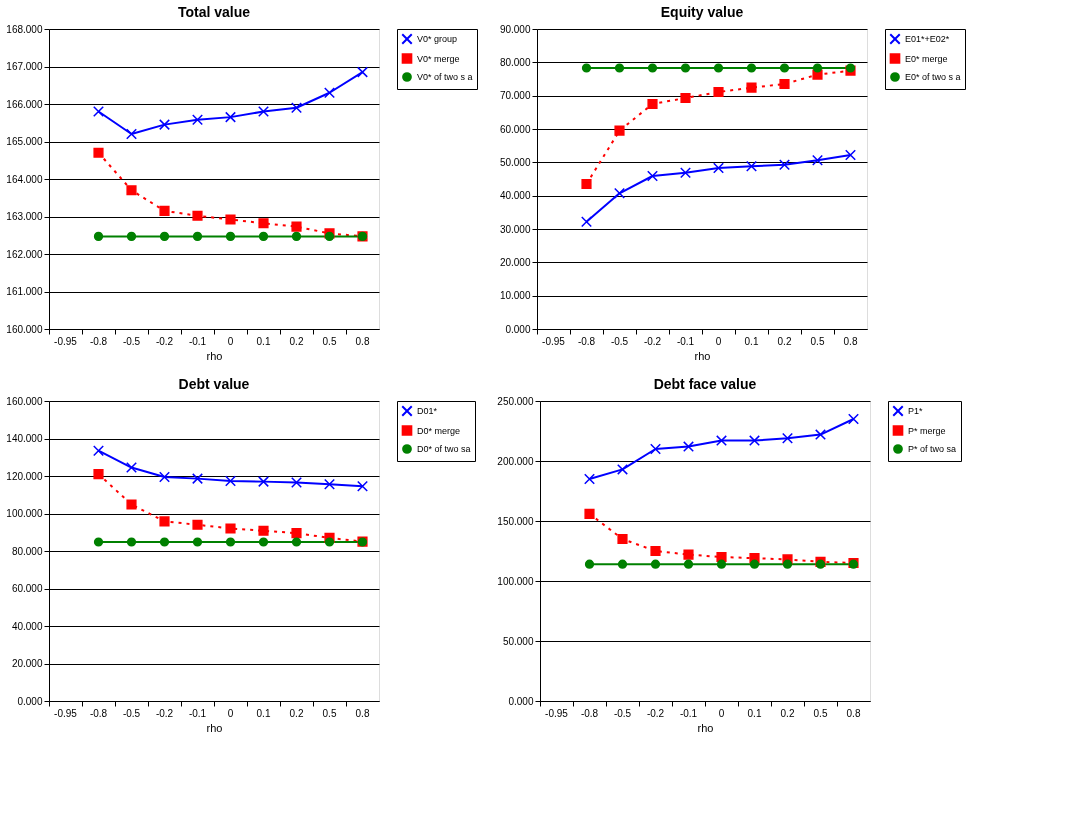 The image size is (1086, 816). Describe the element at coordinates (515, 229) in the screenshot. I see `y-tick-label: 30.000` at that location.